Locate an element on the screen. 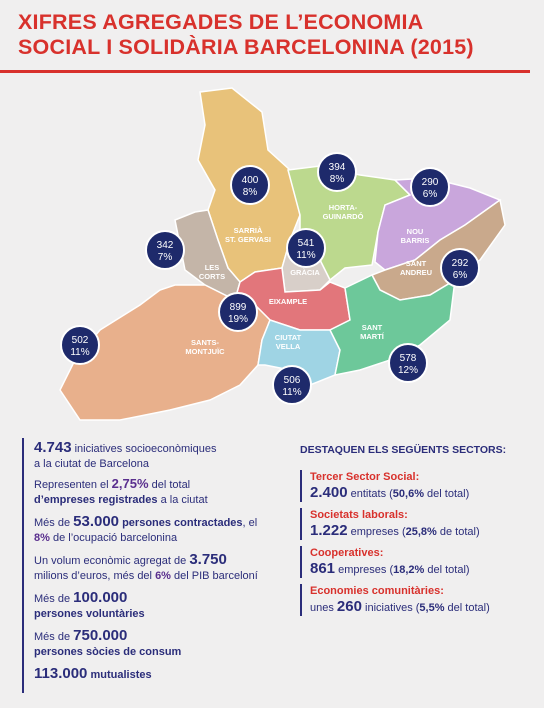  stat-number: 3.750 is located at coordinates (208, 559).